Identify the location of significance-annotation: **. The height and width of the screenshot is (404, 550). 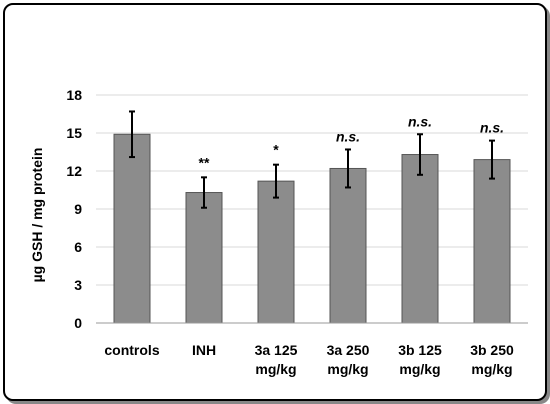
(204, 162).